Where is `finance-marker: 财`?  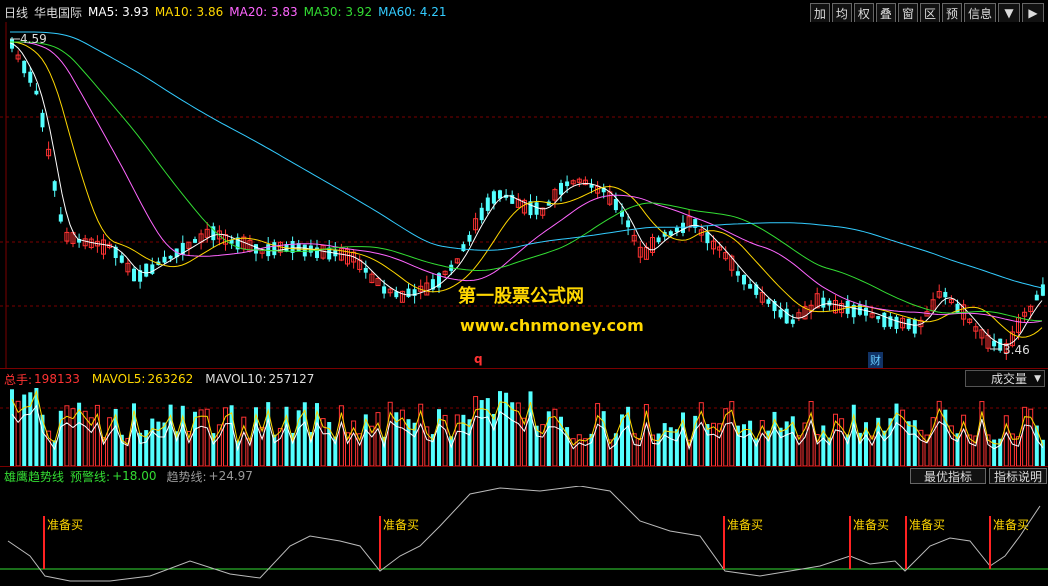
finance-marker: 财 is located at coordinates (875, 360).